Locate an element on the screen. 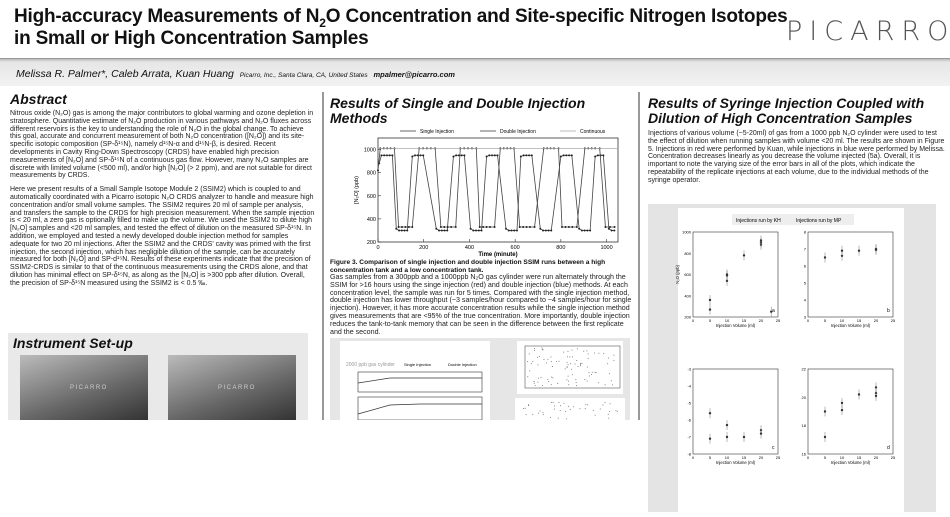 This screenshot has width=950, height=517. x-axis-label: Time (minute) is located at coordinates (497, 255).